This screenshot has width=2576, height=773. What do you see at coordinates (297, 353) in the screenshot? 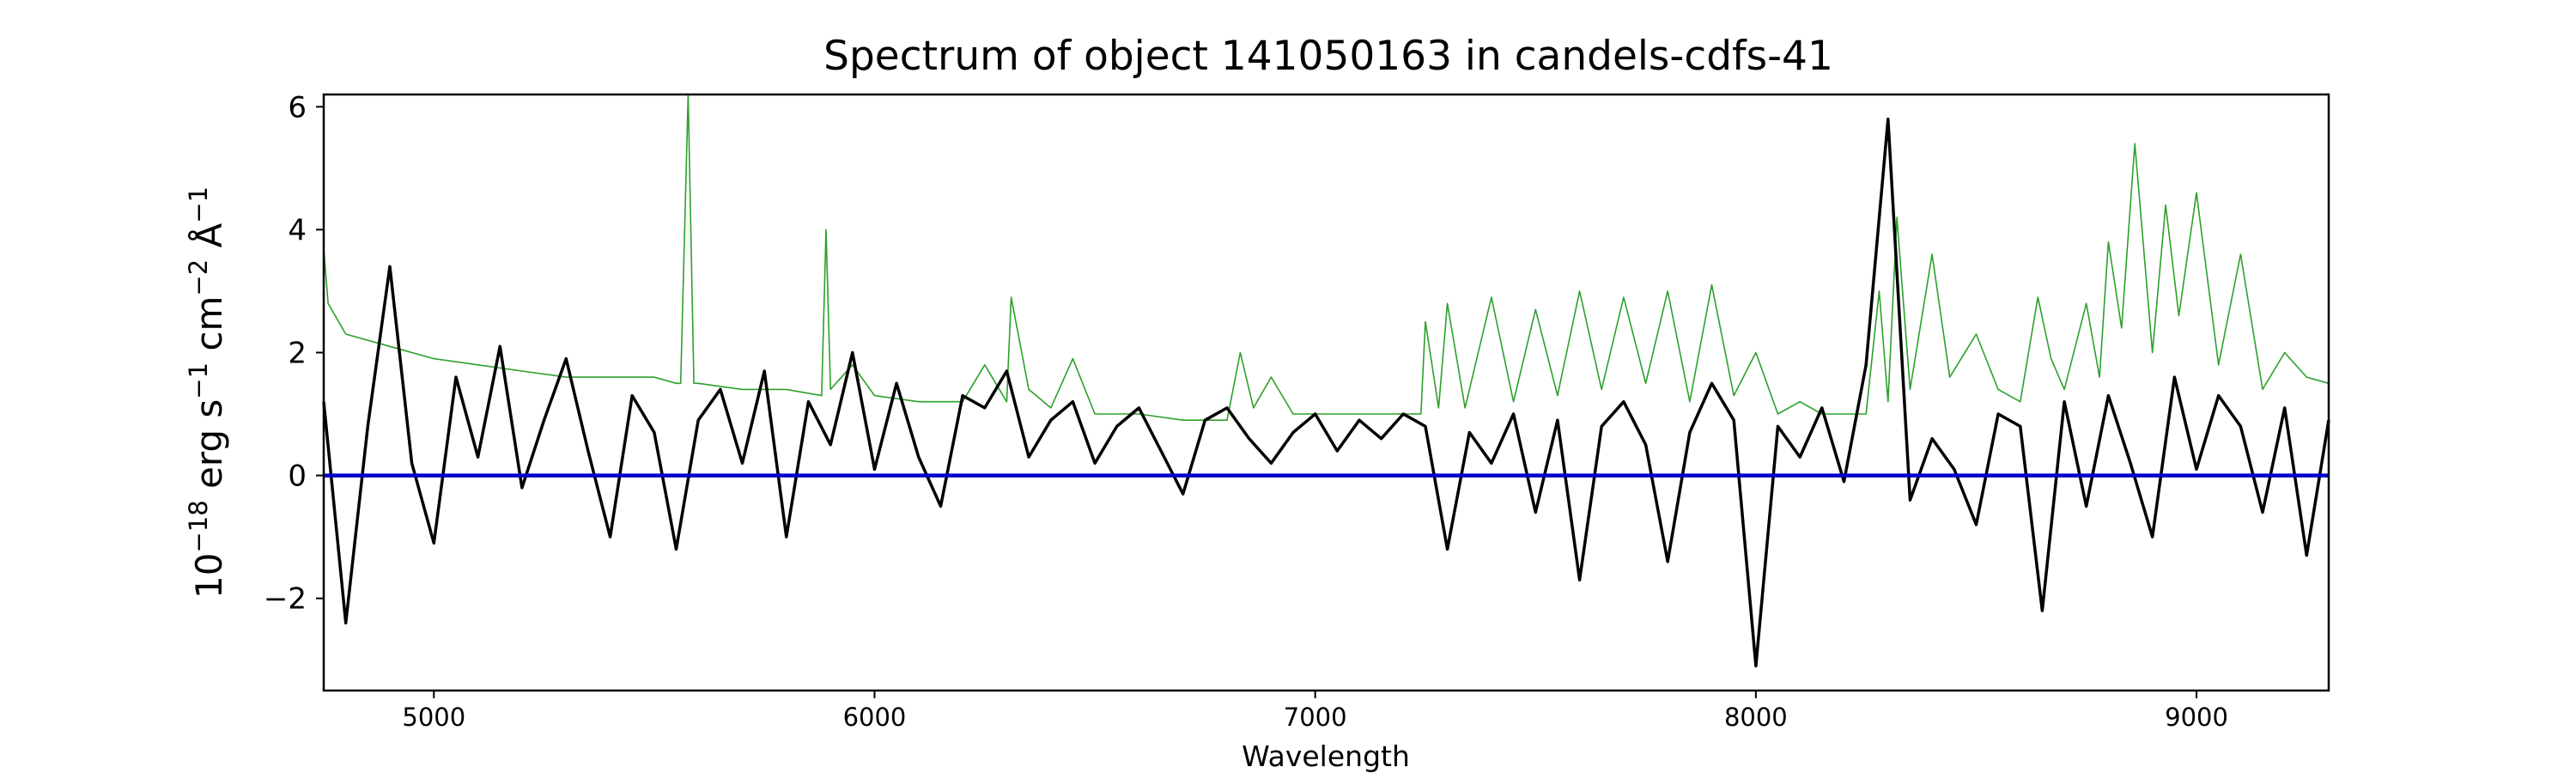
I see `y-tick-label: 2` at bounding box center [297, 353].